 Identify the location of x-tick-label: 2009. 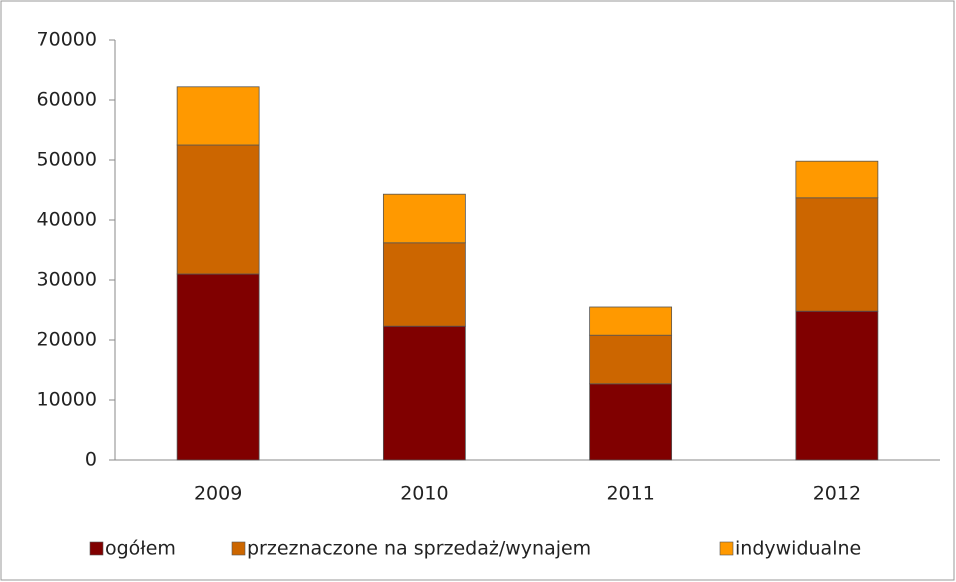
(218, 494).